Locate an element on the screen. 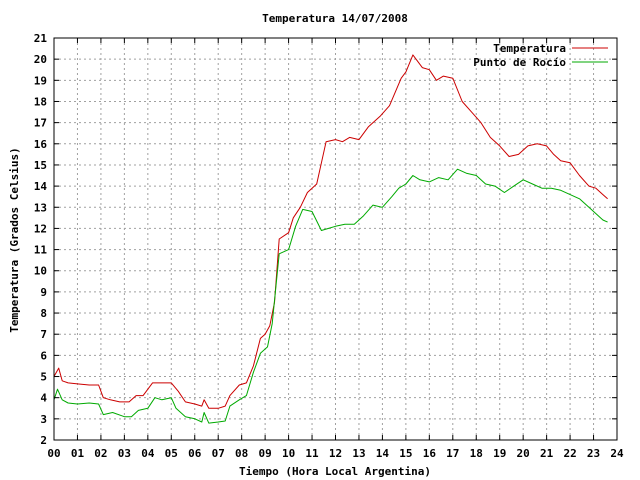 Image resolution: width=640 pixels, height=480 pixels. y-tick-label: 9 is located at coordinates (43, 292).